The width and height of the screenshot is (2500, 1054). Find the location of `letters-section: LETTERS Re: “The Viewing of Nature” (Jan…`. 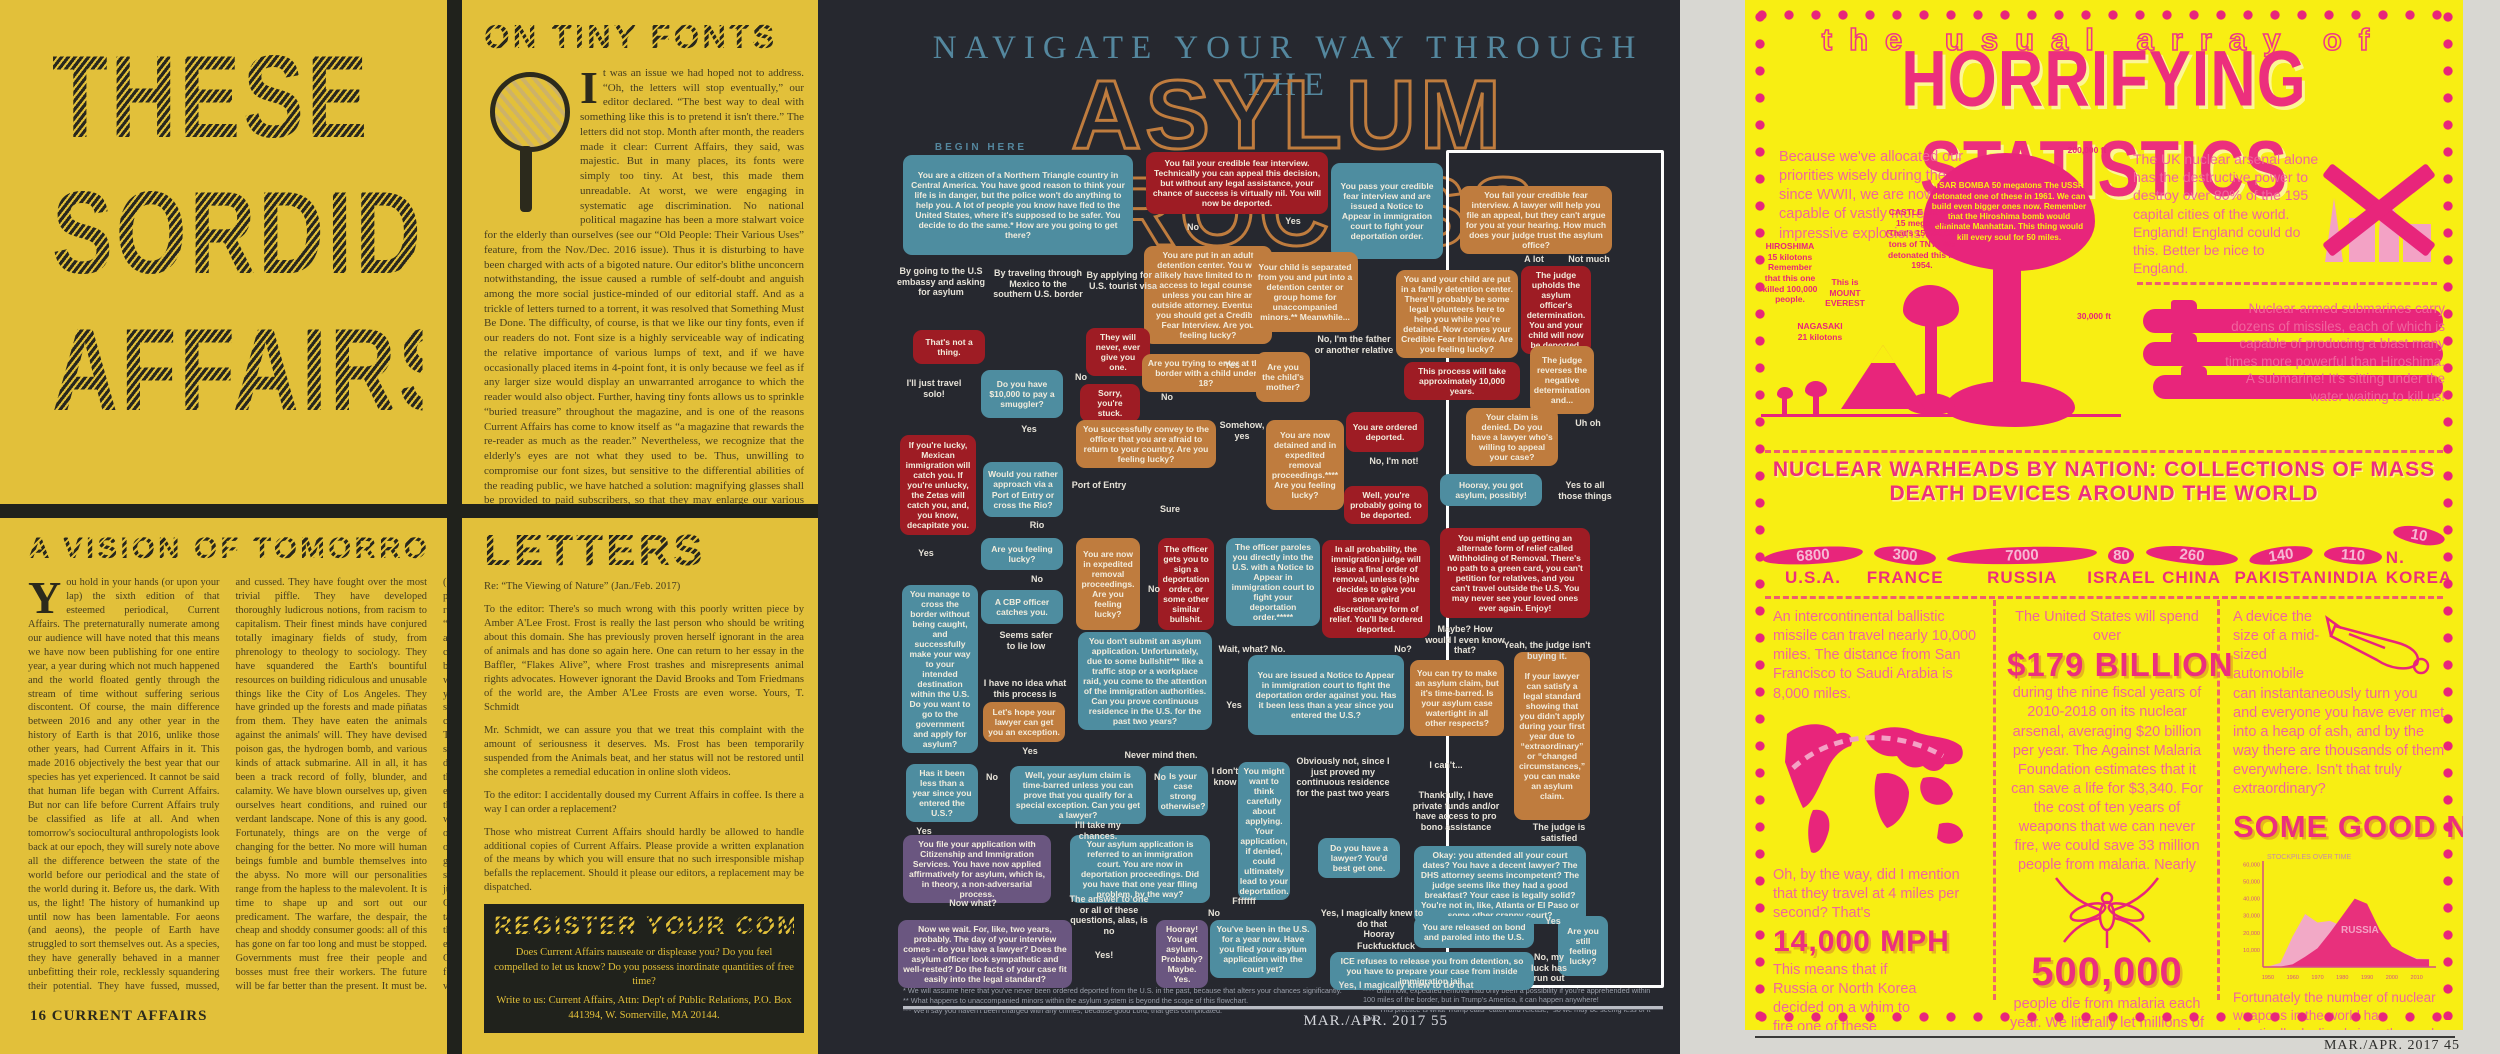

letters-section: LETTERS Re: “The Viewing of Nature” (Jan… is located at coordinates (644, 786).